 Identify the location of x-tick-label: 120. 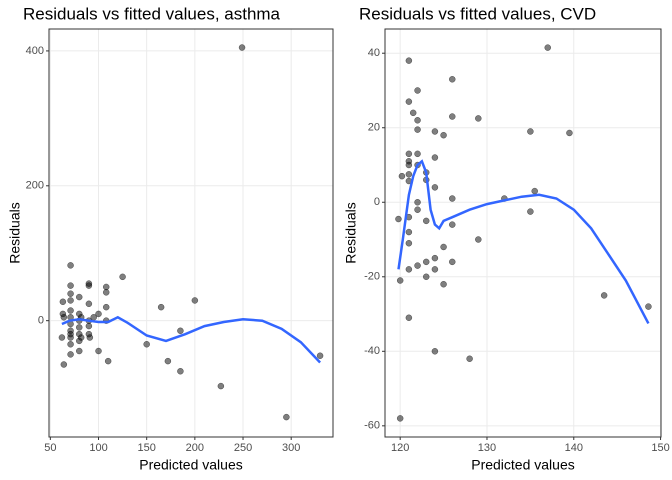
(400, 448).